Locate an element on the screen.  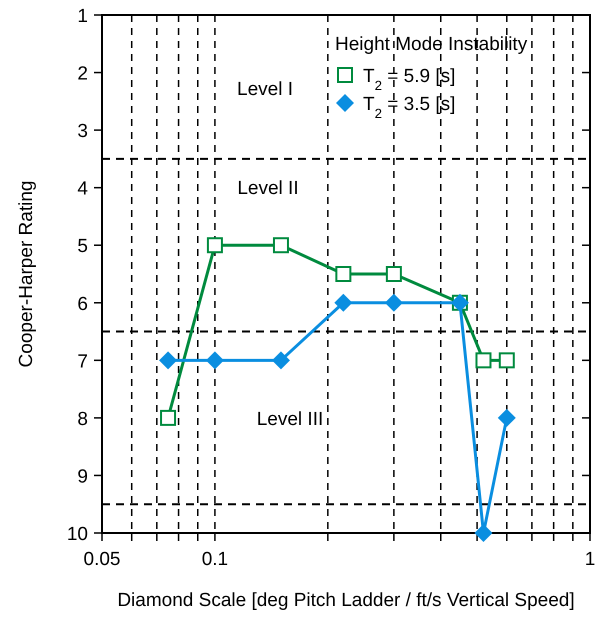
y-tick-label: 4 is located at coordinates (82, 189).